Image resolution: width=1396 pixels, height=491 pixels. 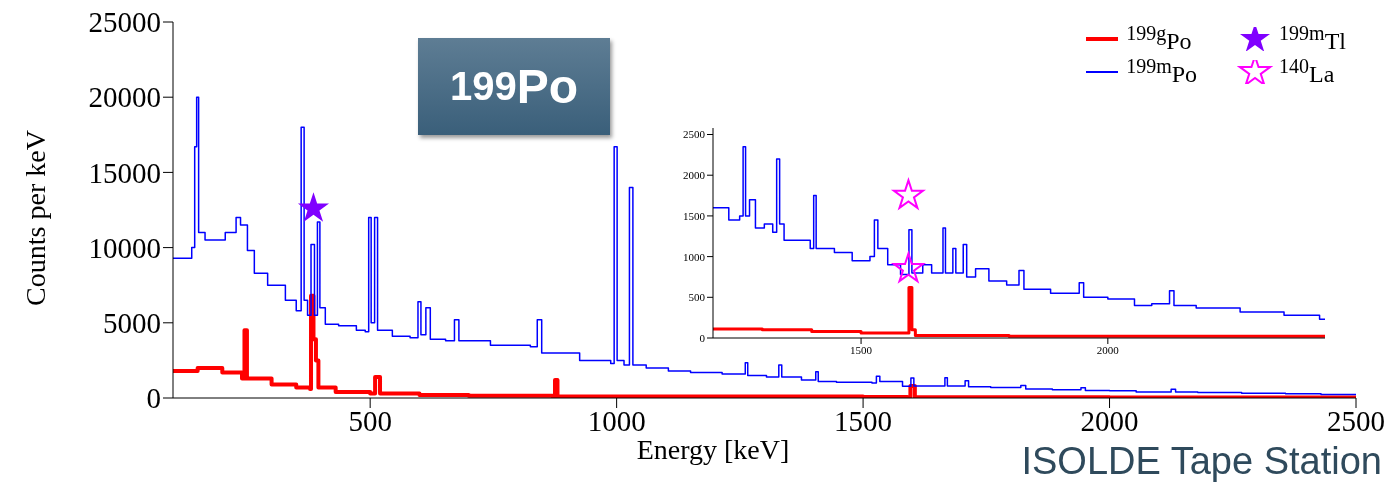 I want to click on x-tick-label: 1500, so click(x=863, y=420).